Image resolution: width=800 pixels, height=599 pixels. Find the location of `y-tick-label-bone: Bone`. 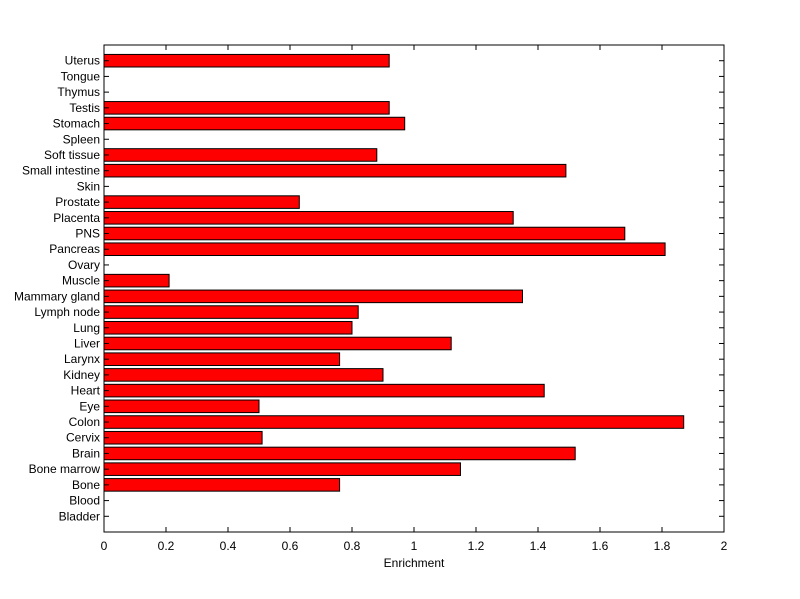

y-tick-label-bone: Bone is located at coordinates (86, 485).